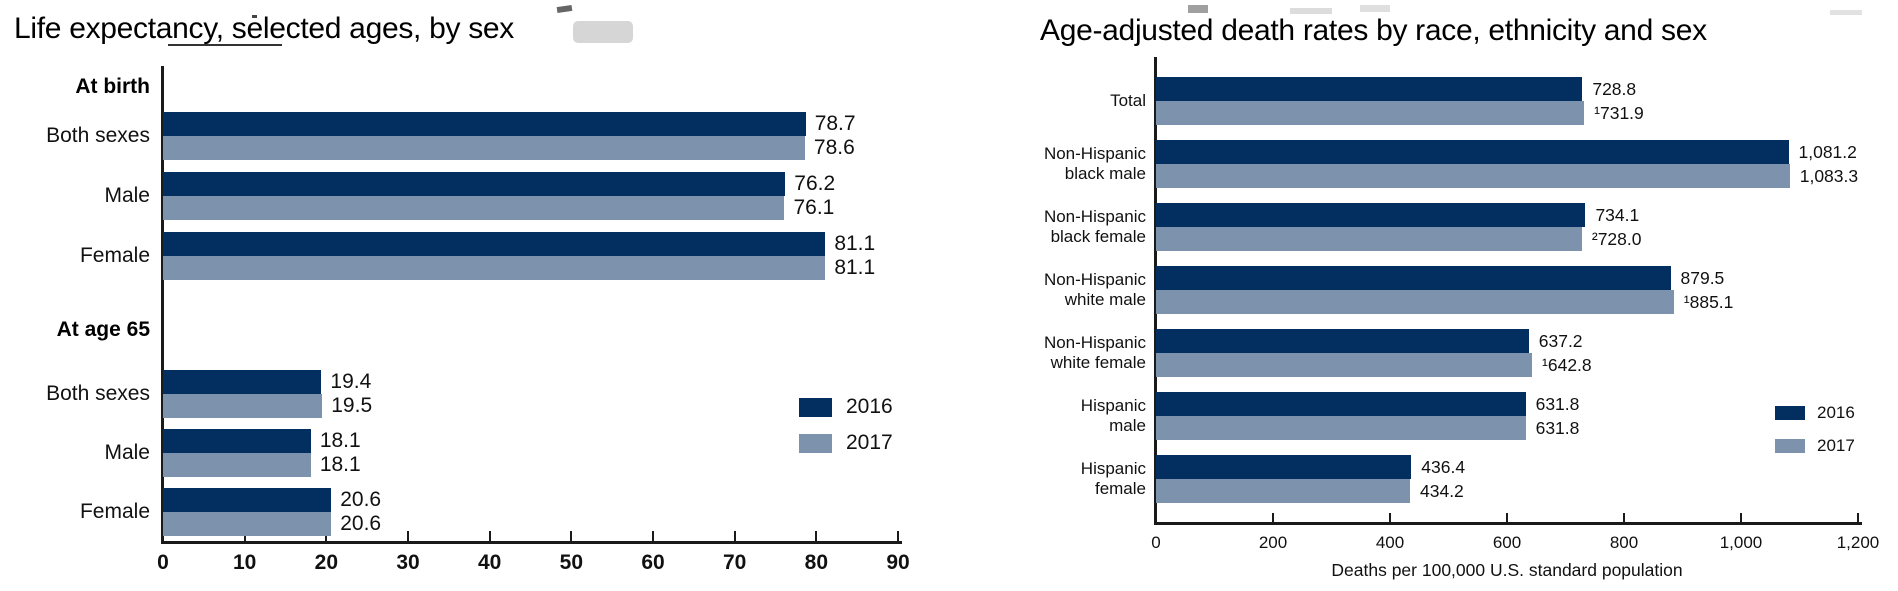 The image size is (1898, 591). Describe the element at coordinates (1617, 215) in the screenshot. I see `value-label-2016: 734.1` at that location.